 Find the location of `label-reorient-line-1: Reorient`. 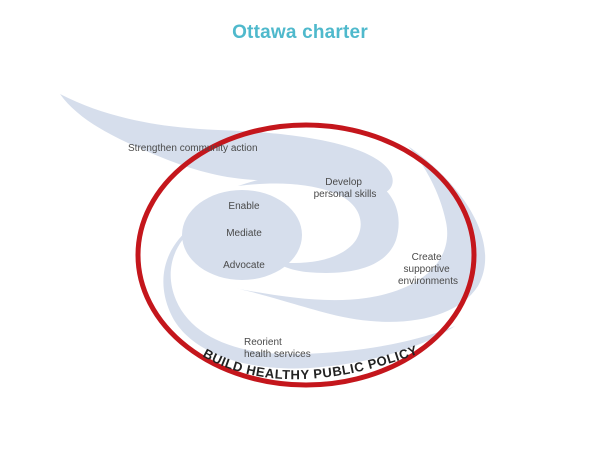

label-reorient-line-1: Reorient is located at coordinates (263, 342).